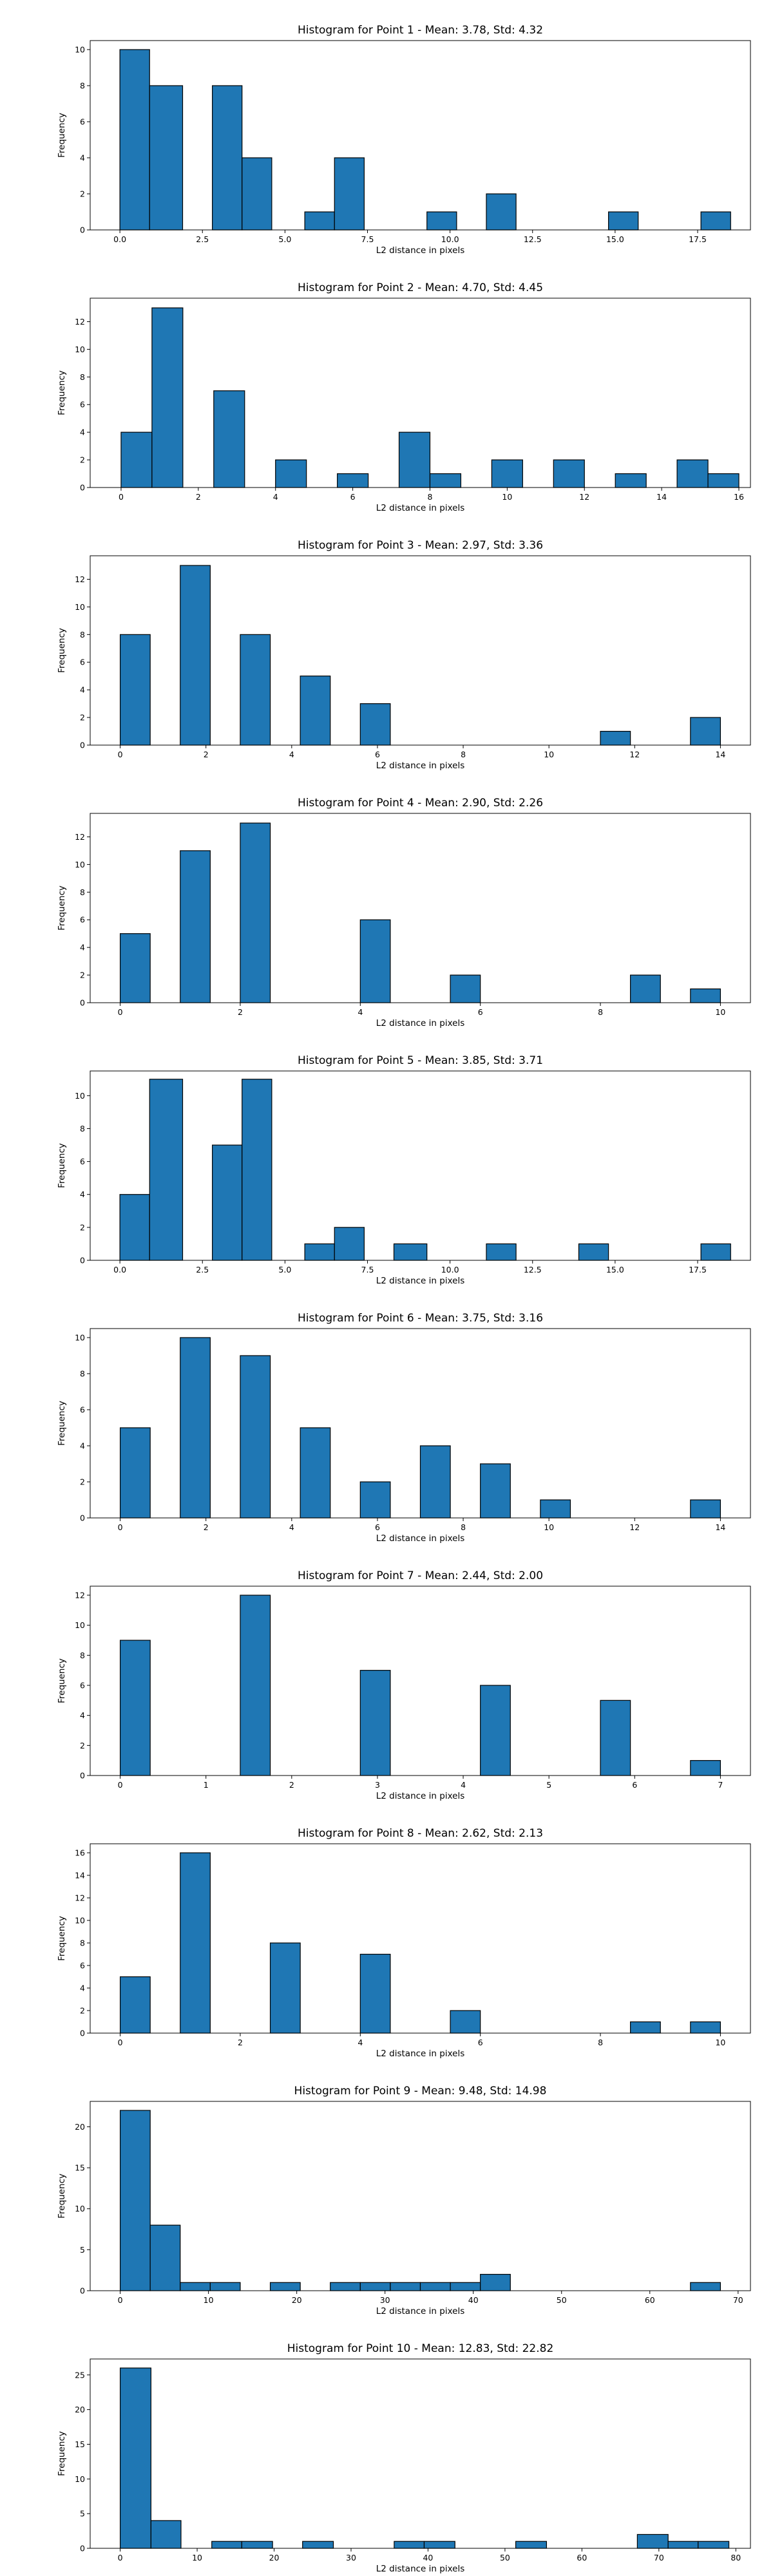  What do you see at coordinates (207, 1785) in the screenshot?
I see `x-tick-label: 1` at bounding box center [207, 1785].